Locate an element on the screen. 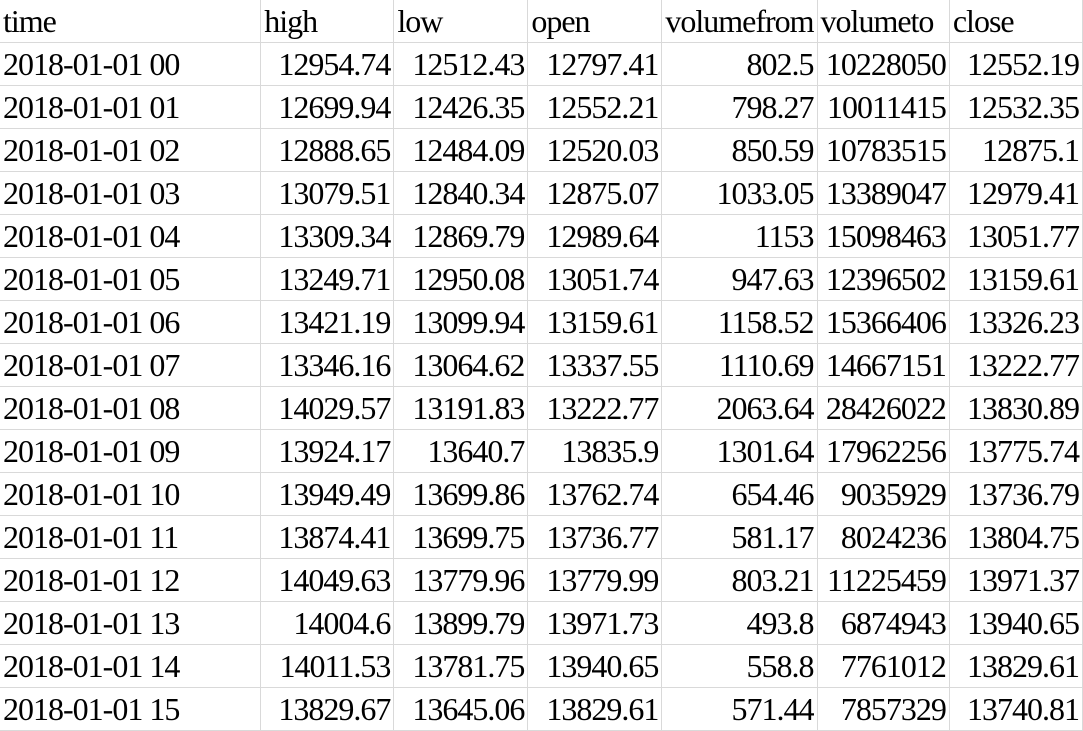 This screenshot has height=731, width=1083. cell-volumefrom: 1301.64 is located at coordinates (739, 451).